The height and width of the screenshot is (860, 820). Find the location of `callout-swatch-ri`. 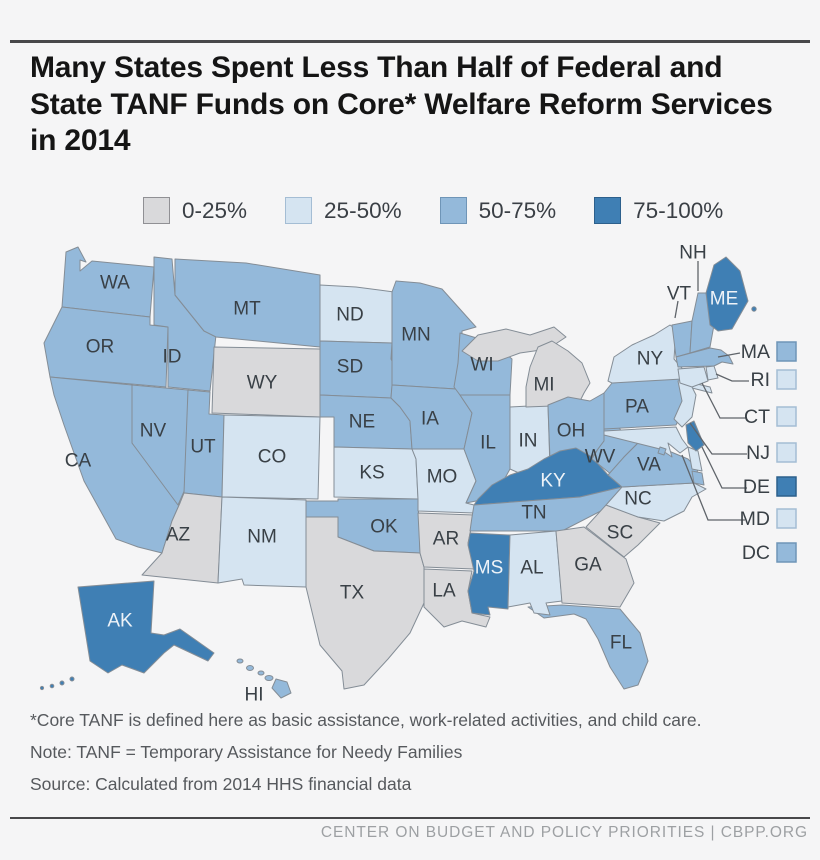

callout-swatch-ri is located at coordinates (786, 379).